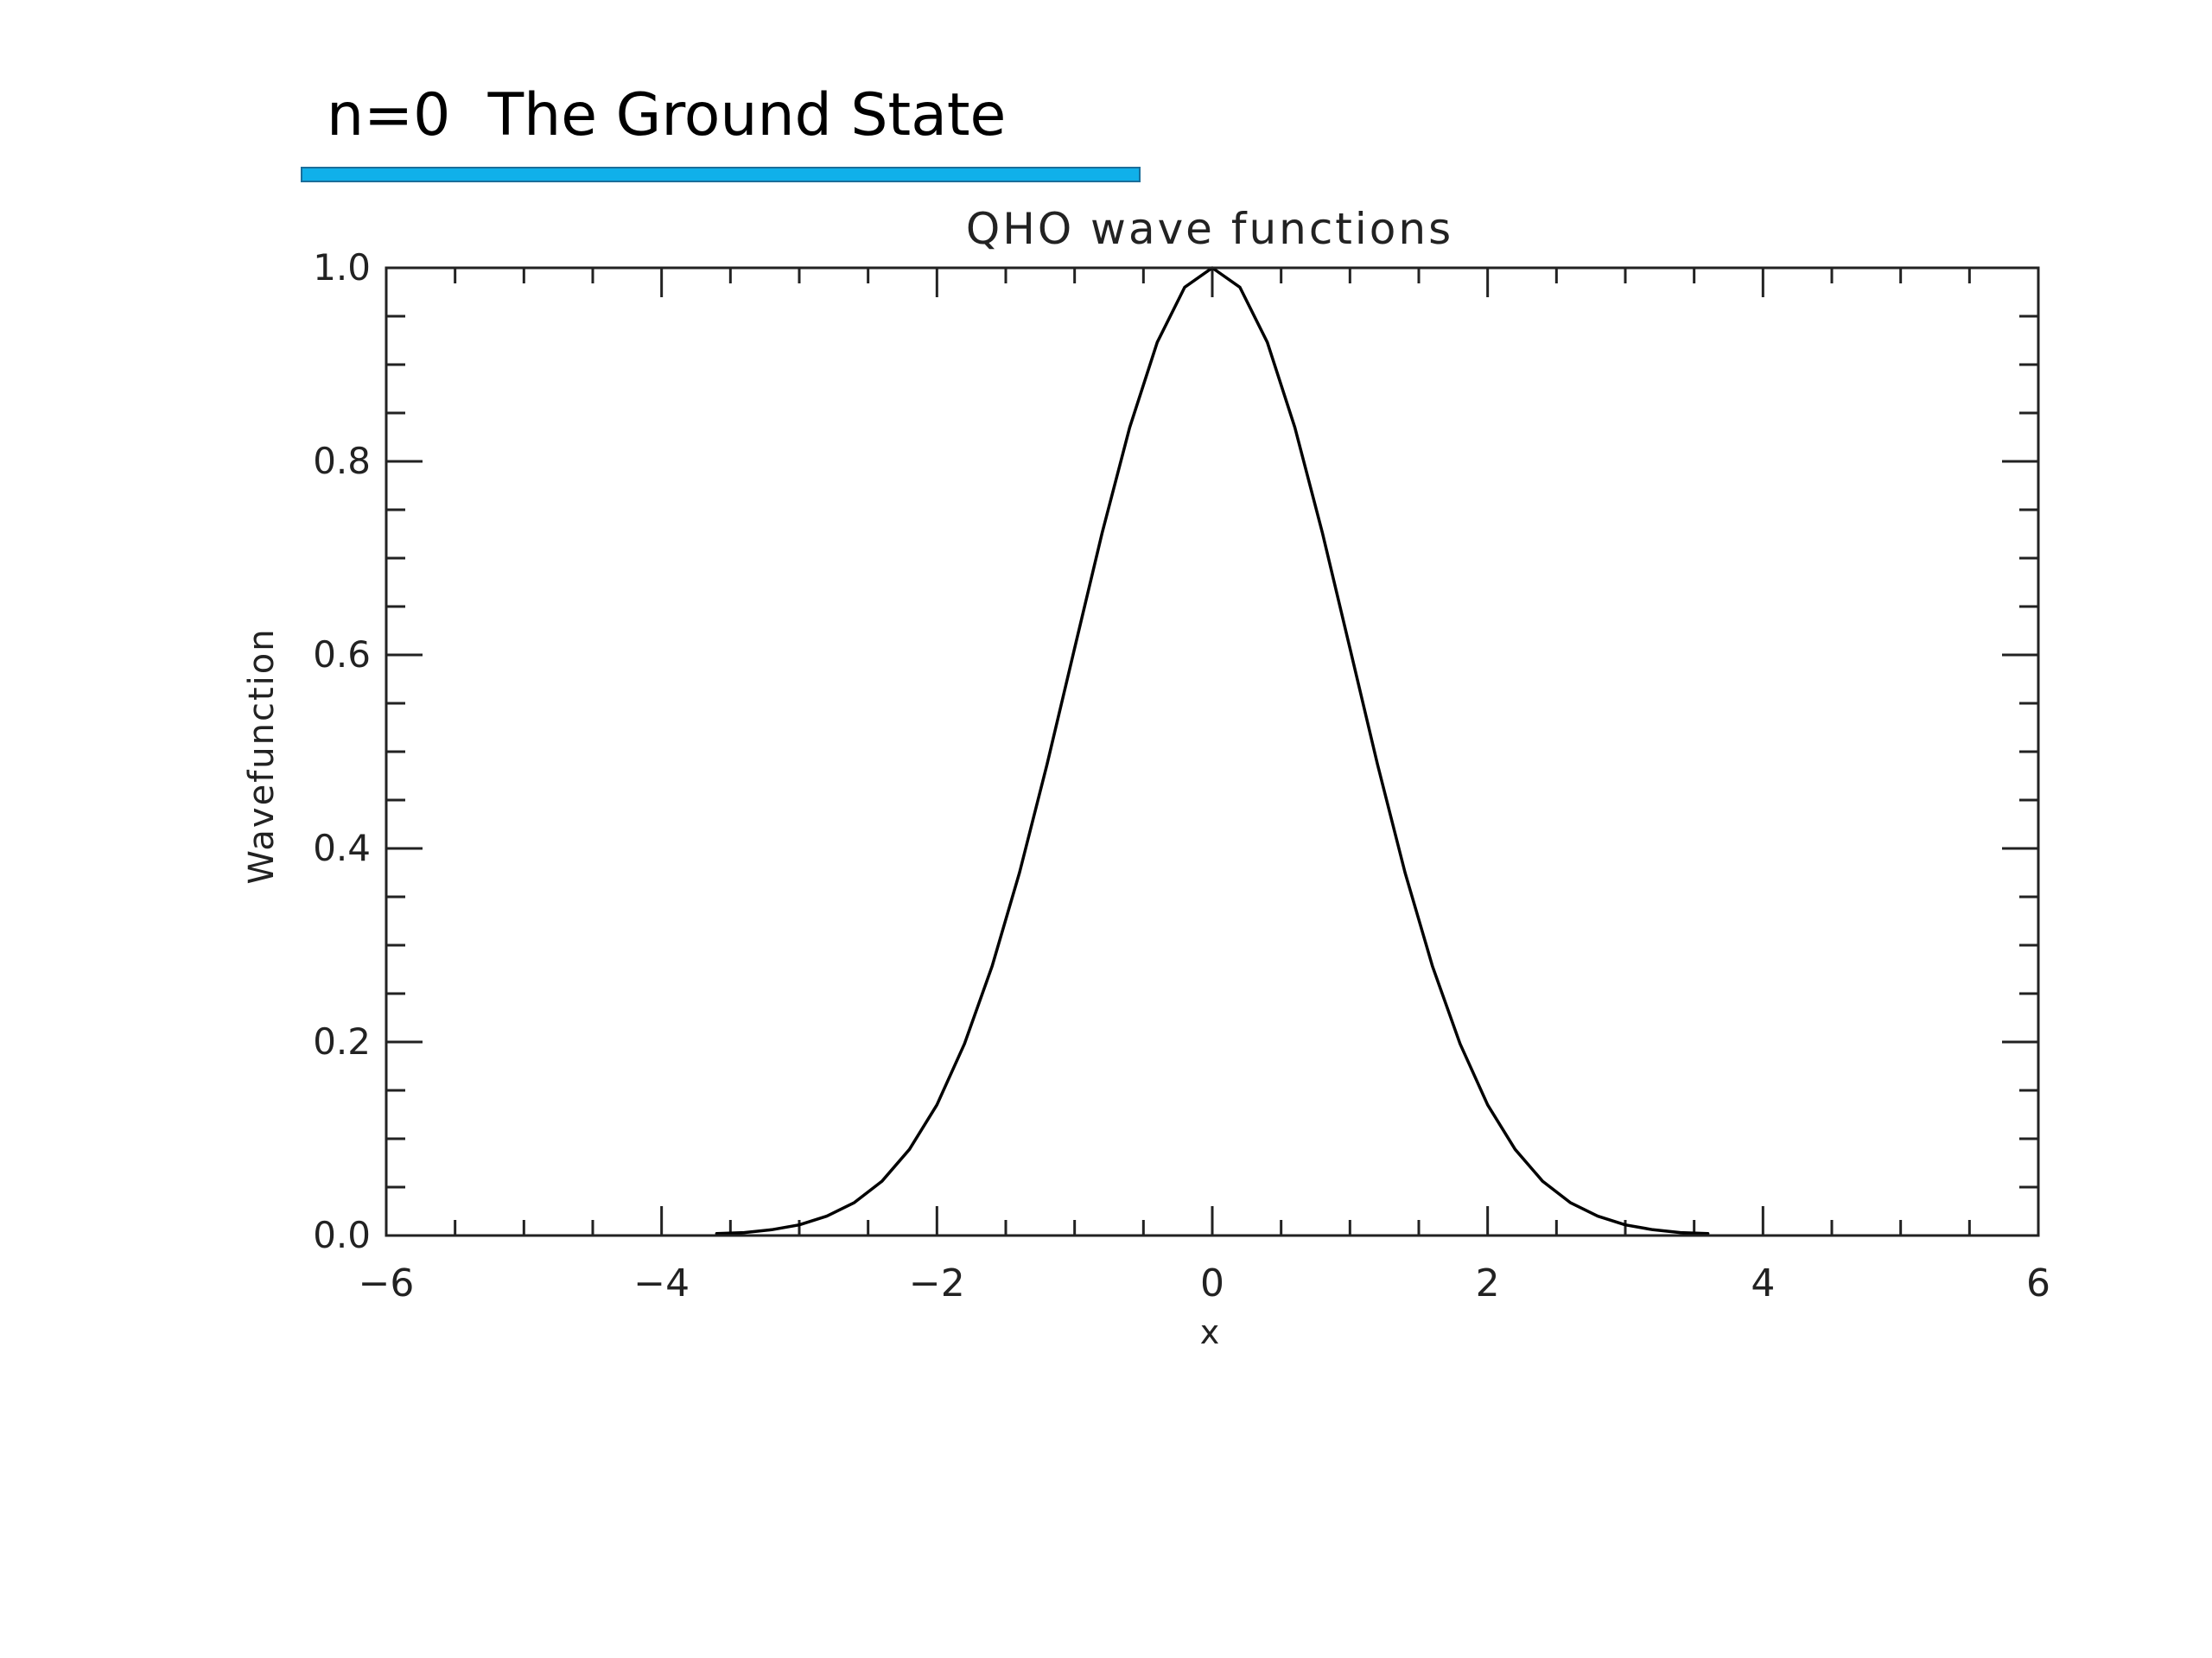 The image size is (2212, 1658). What do you see at coordinates (342, 1041) in the screenshot?
I see `y-tick-label: 0.2` at bounding box center [342, 1041].